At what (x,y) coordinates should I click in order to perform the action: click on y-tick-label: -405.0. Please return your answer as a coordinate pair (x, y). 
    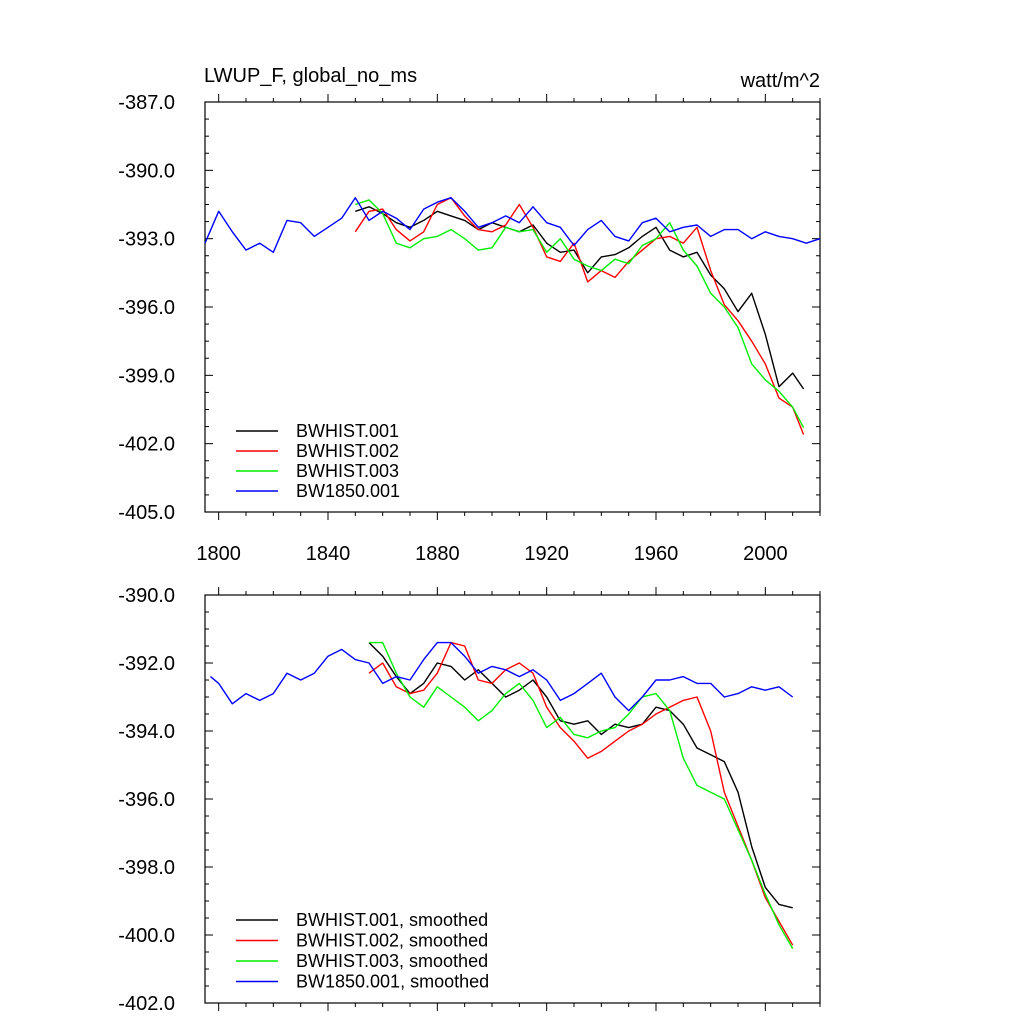
    Looking at the image, I should click on (146, 513).